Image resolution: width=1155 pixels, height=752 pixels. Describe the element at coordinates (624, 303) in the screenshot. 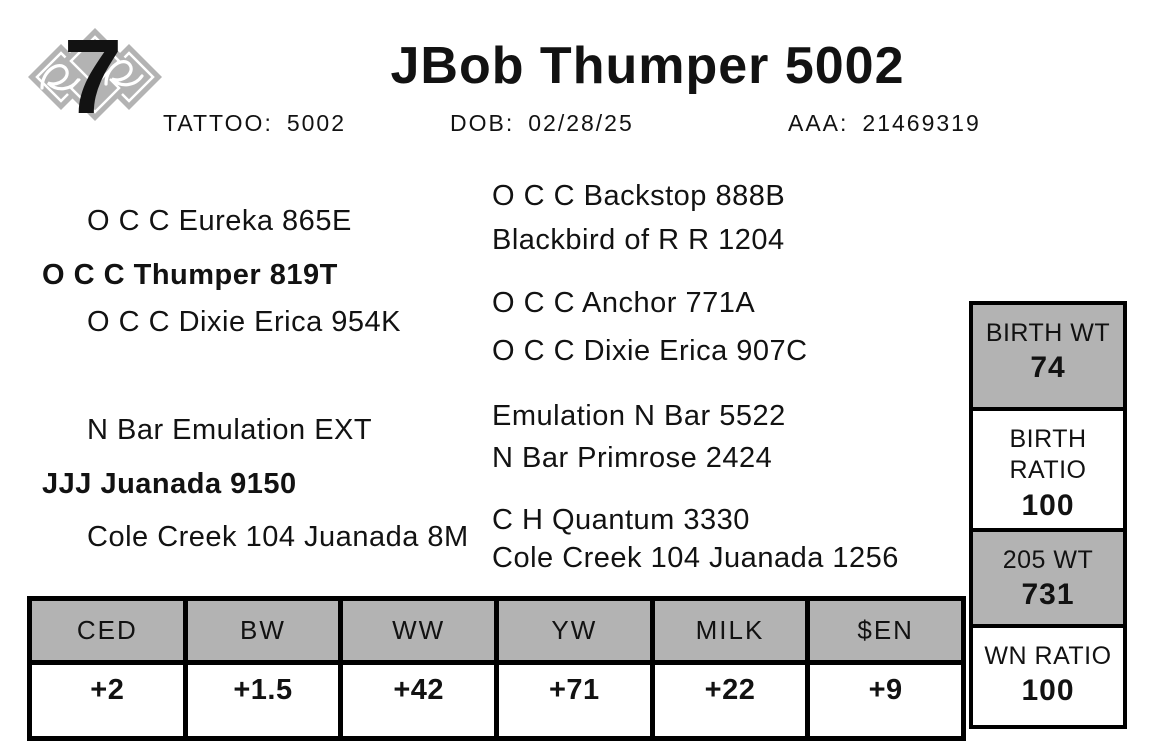

I see `pedigree-ggparent: O C C Anchor 771A` at that location.